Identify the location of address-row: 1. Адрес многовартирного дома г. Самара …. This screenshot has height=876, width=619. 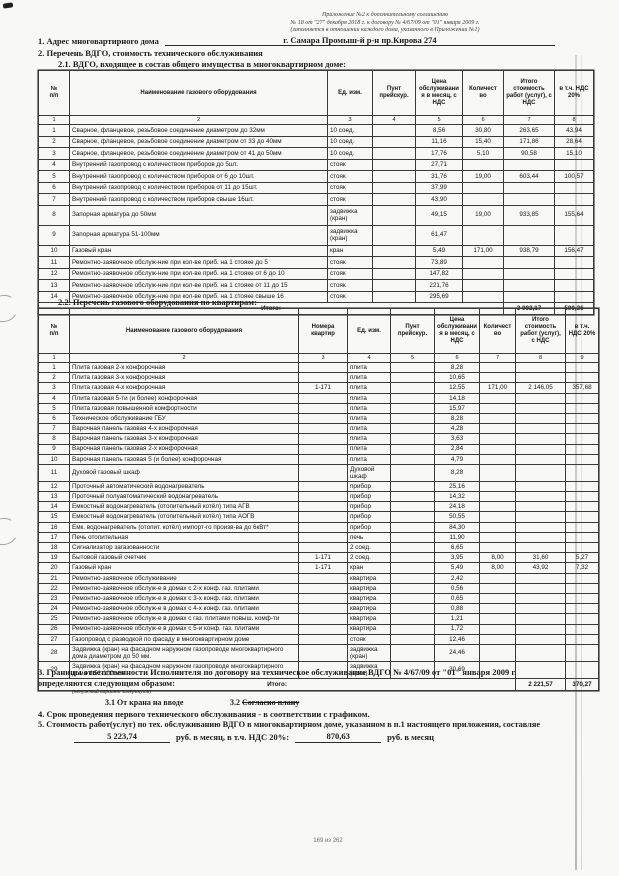
(296, 40).